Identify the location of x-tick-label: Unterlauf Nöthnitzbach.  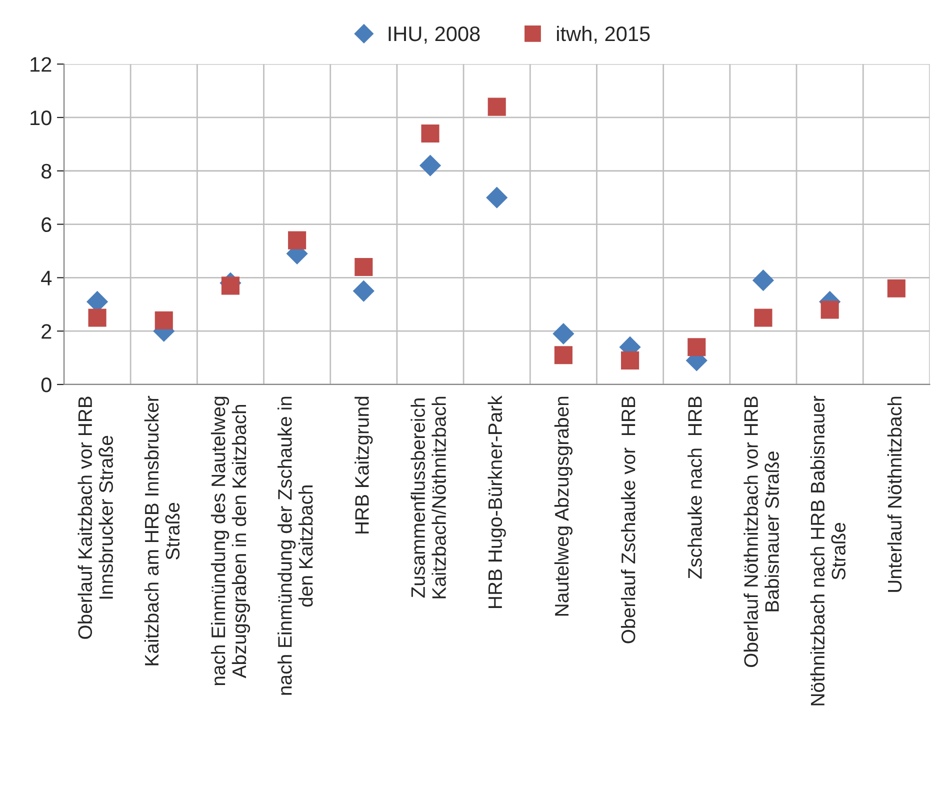
(894, 494).